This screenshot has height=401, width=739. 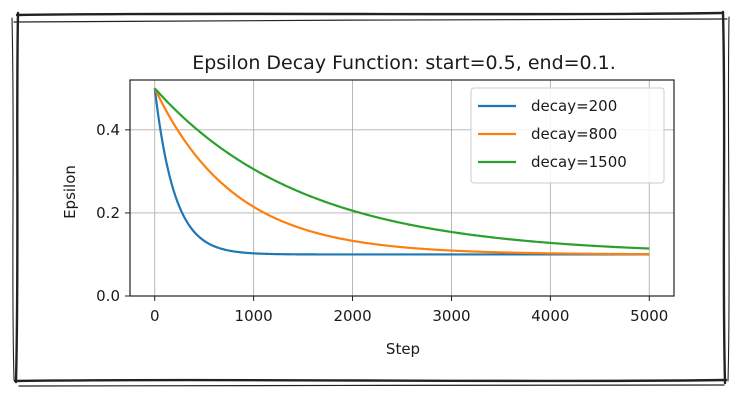 I want to click on y-axis: 0.0 0.2 0.4, so click(x=113, y=213).